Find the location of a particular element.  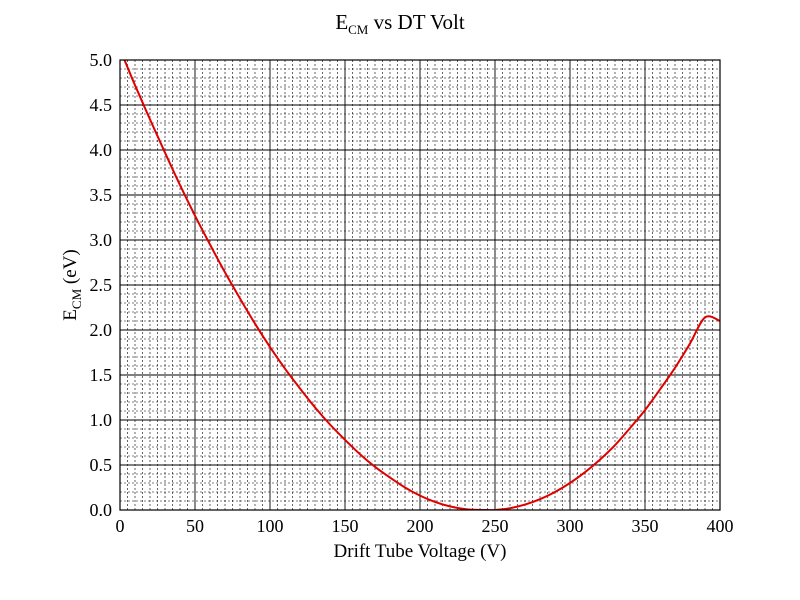

y-tick-label: 1.5 is located at coordinates (101, 375).